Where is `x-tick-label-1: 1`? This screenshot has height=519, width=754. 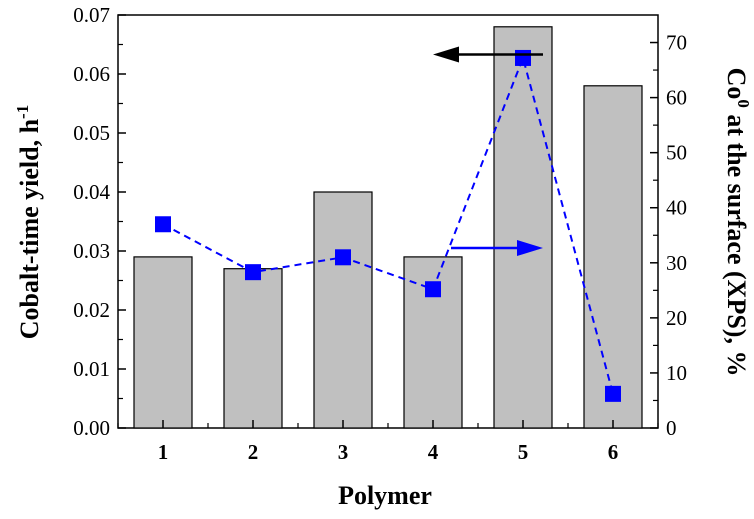 x-tick-label-1: 1 is located at coordinates (163, 452).